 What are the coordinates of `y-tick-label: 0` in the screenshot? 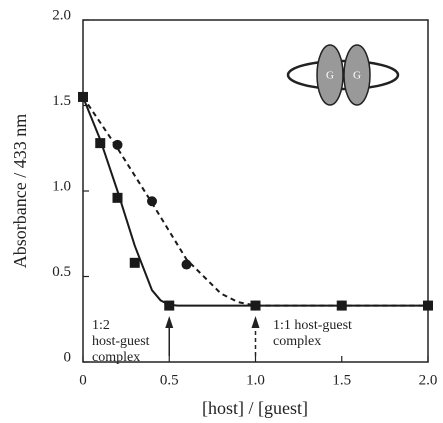 It's located at (68, 357).